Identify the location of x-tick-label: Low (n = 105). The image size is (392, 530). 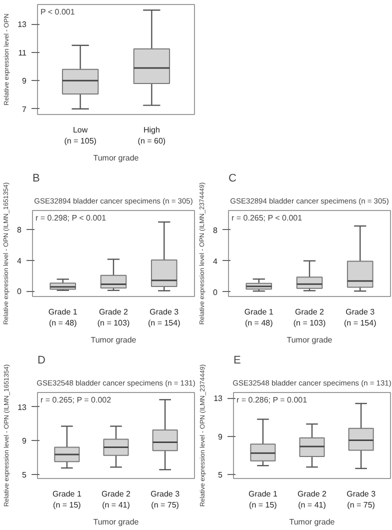
(80, 136).